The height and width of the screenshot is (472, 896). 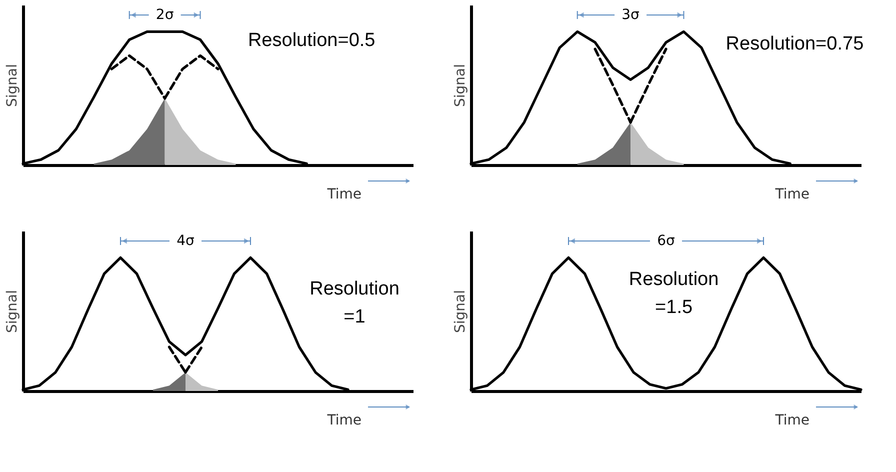 I want to click on annotation: Resolution=0.5, so click(x=312, y=41).